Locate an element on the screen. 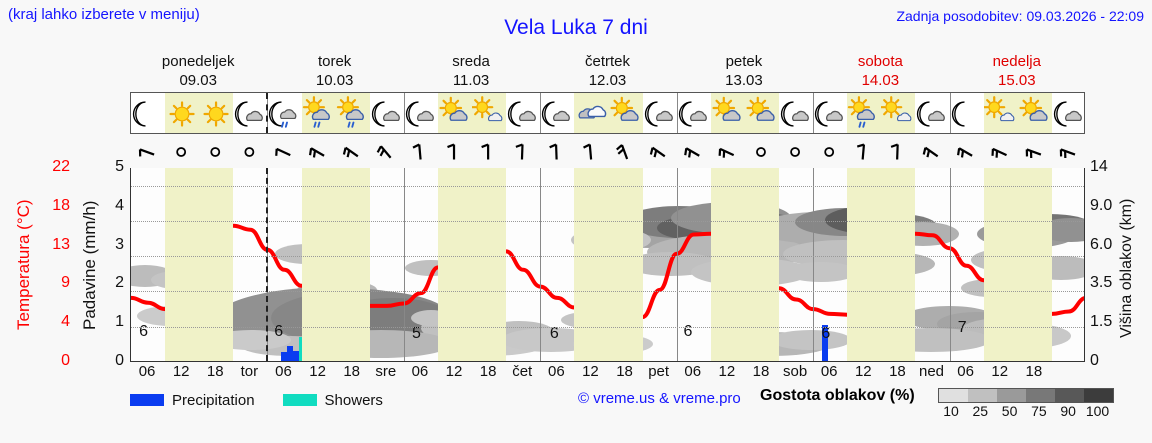 Image resolution: width=1152 pixels, height=443 pixels. cloud-height-tick: 9.0 is located at coordinates (1101, 205).